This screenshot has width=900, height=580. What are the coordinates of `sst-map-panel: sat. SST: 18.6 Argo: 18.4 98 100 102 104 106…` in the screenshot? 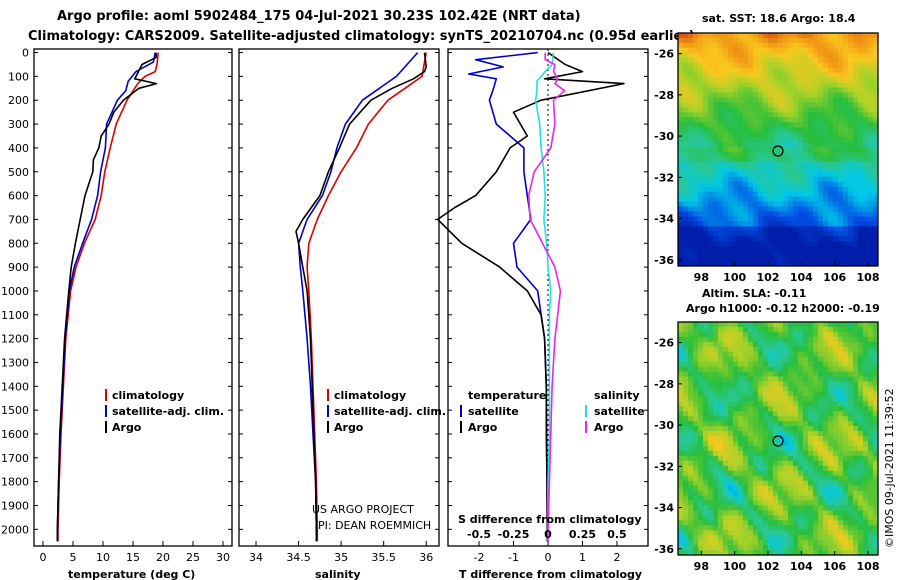 It's located at (766, 148).